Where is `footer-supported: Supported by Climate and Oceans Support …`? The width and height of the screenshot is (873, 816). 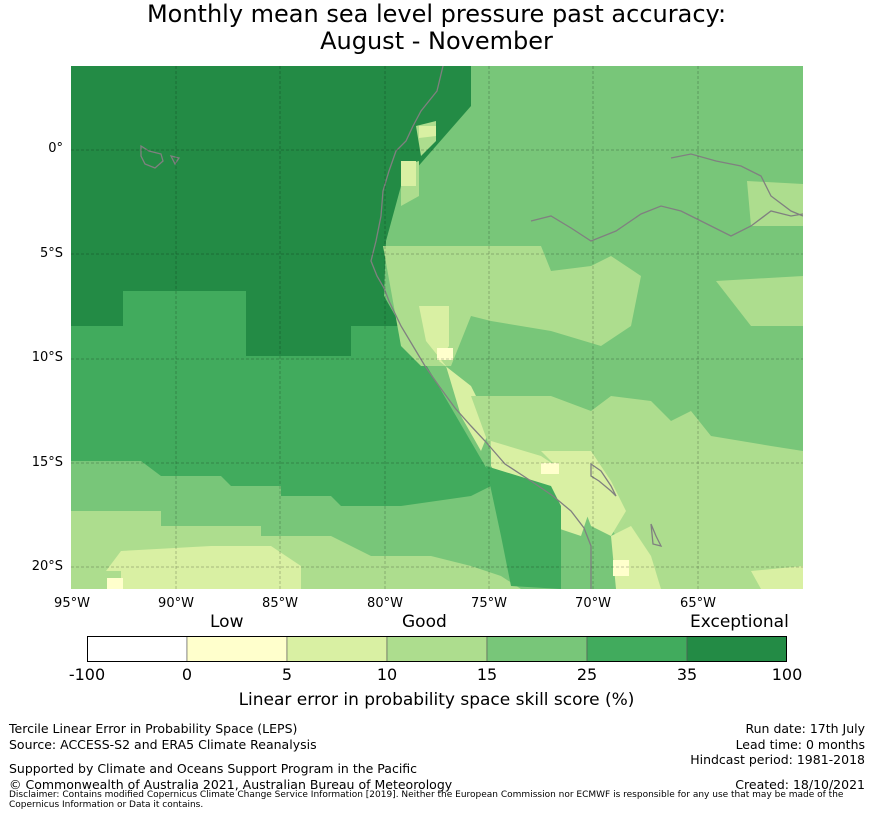
footer-supported: Supported by Climate and Oceans Support … is located at coordinates (213, 768).